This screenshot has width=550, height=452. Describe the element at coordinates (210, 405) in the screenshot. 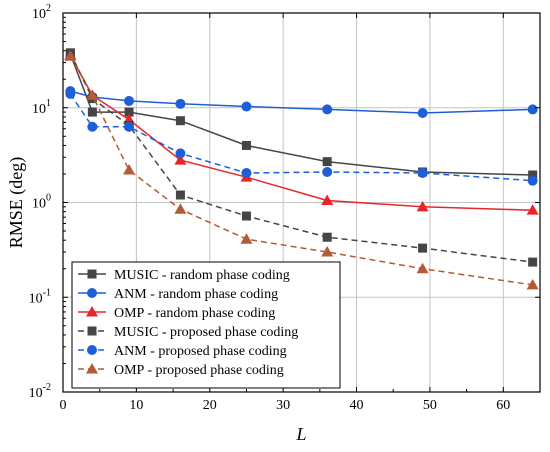

I see `x-tick-label: 20` at that location.